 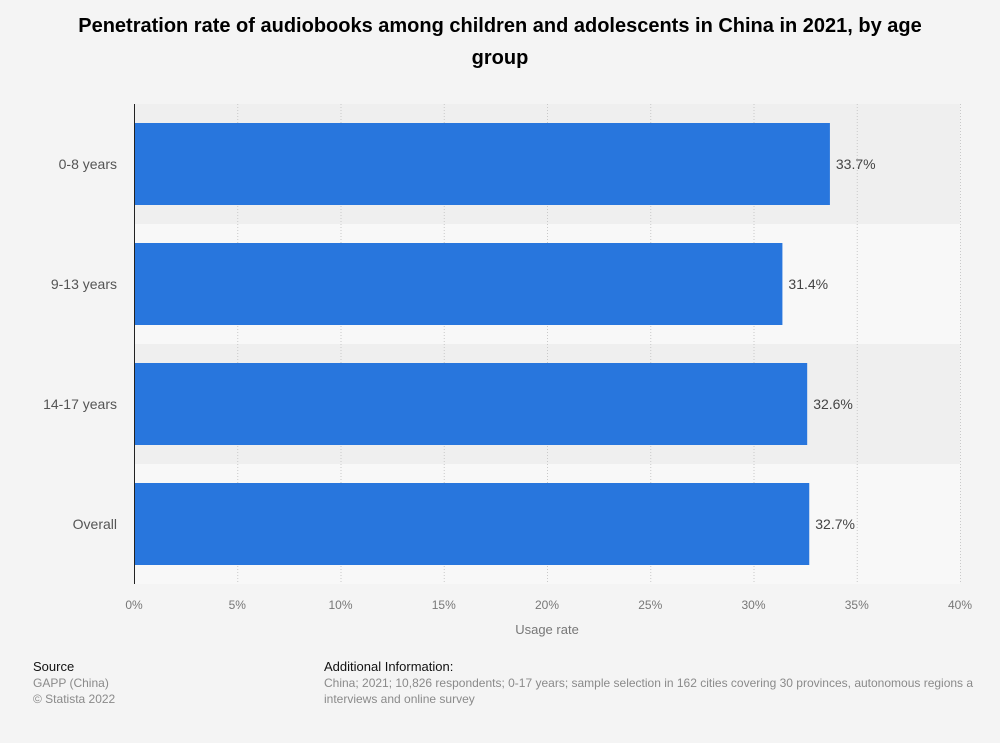 What do you see at coordinates (856, 164) in the screenshot?
I see `value-label: 33.7%` at bounding box center [856, 164].